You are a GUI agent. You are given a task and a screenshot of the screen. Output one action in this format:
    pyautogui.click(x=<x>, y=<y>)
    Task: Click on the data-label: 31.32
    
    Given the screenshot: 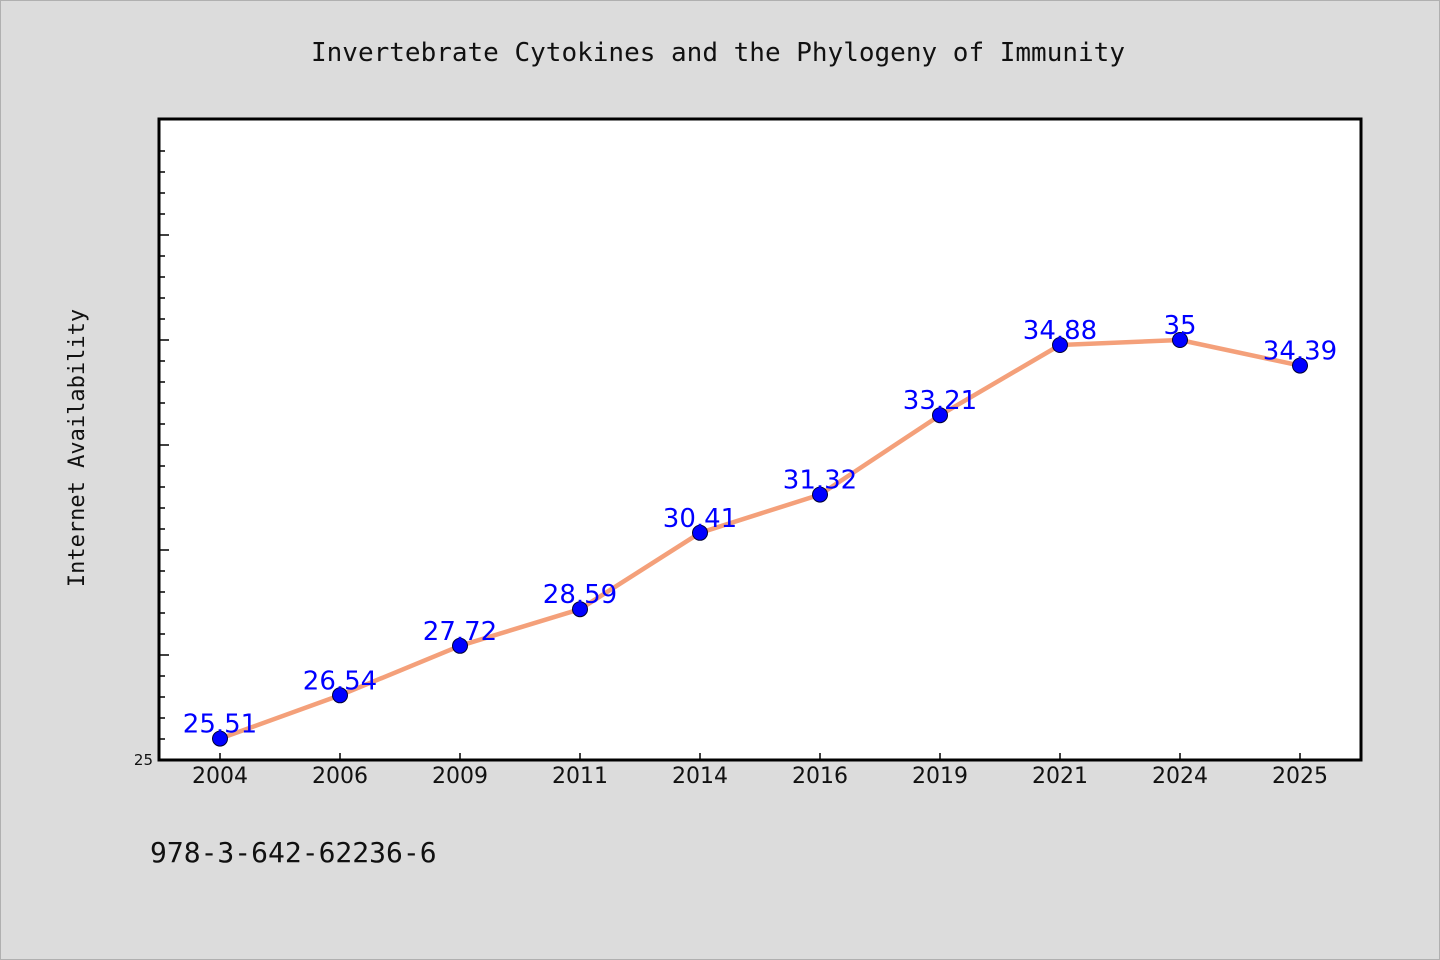 What is the action you would take?
    pyautogui.click(x=820, y=481)
    